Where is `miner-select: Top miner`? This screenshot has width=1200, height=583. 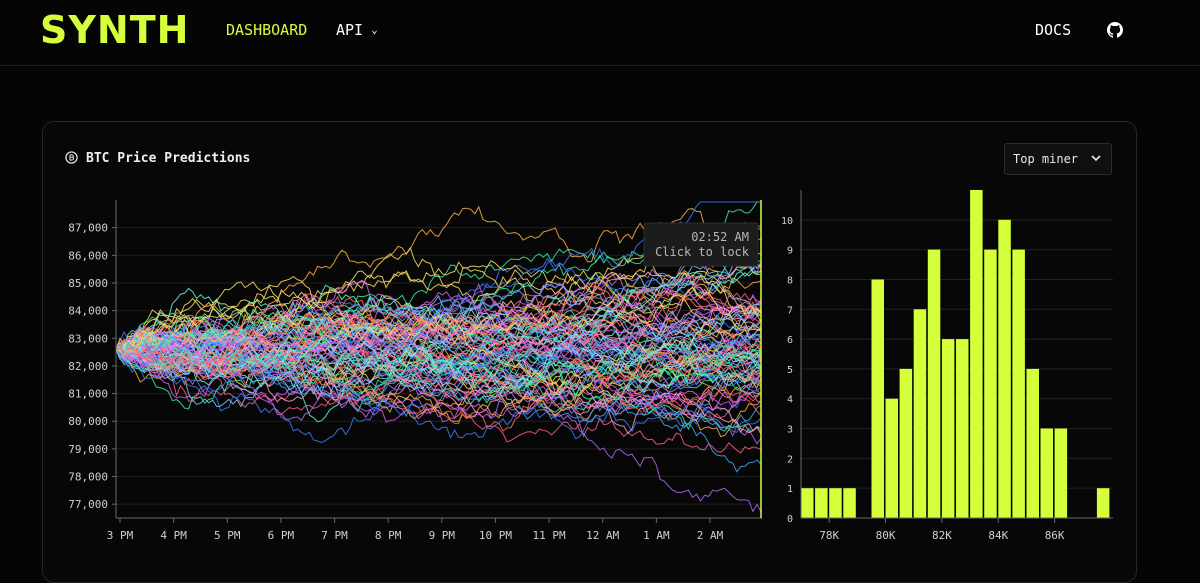 miner-select: Top miner is located at coordinates (1058, 159).